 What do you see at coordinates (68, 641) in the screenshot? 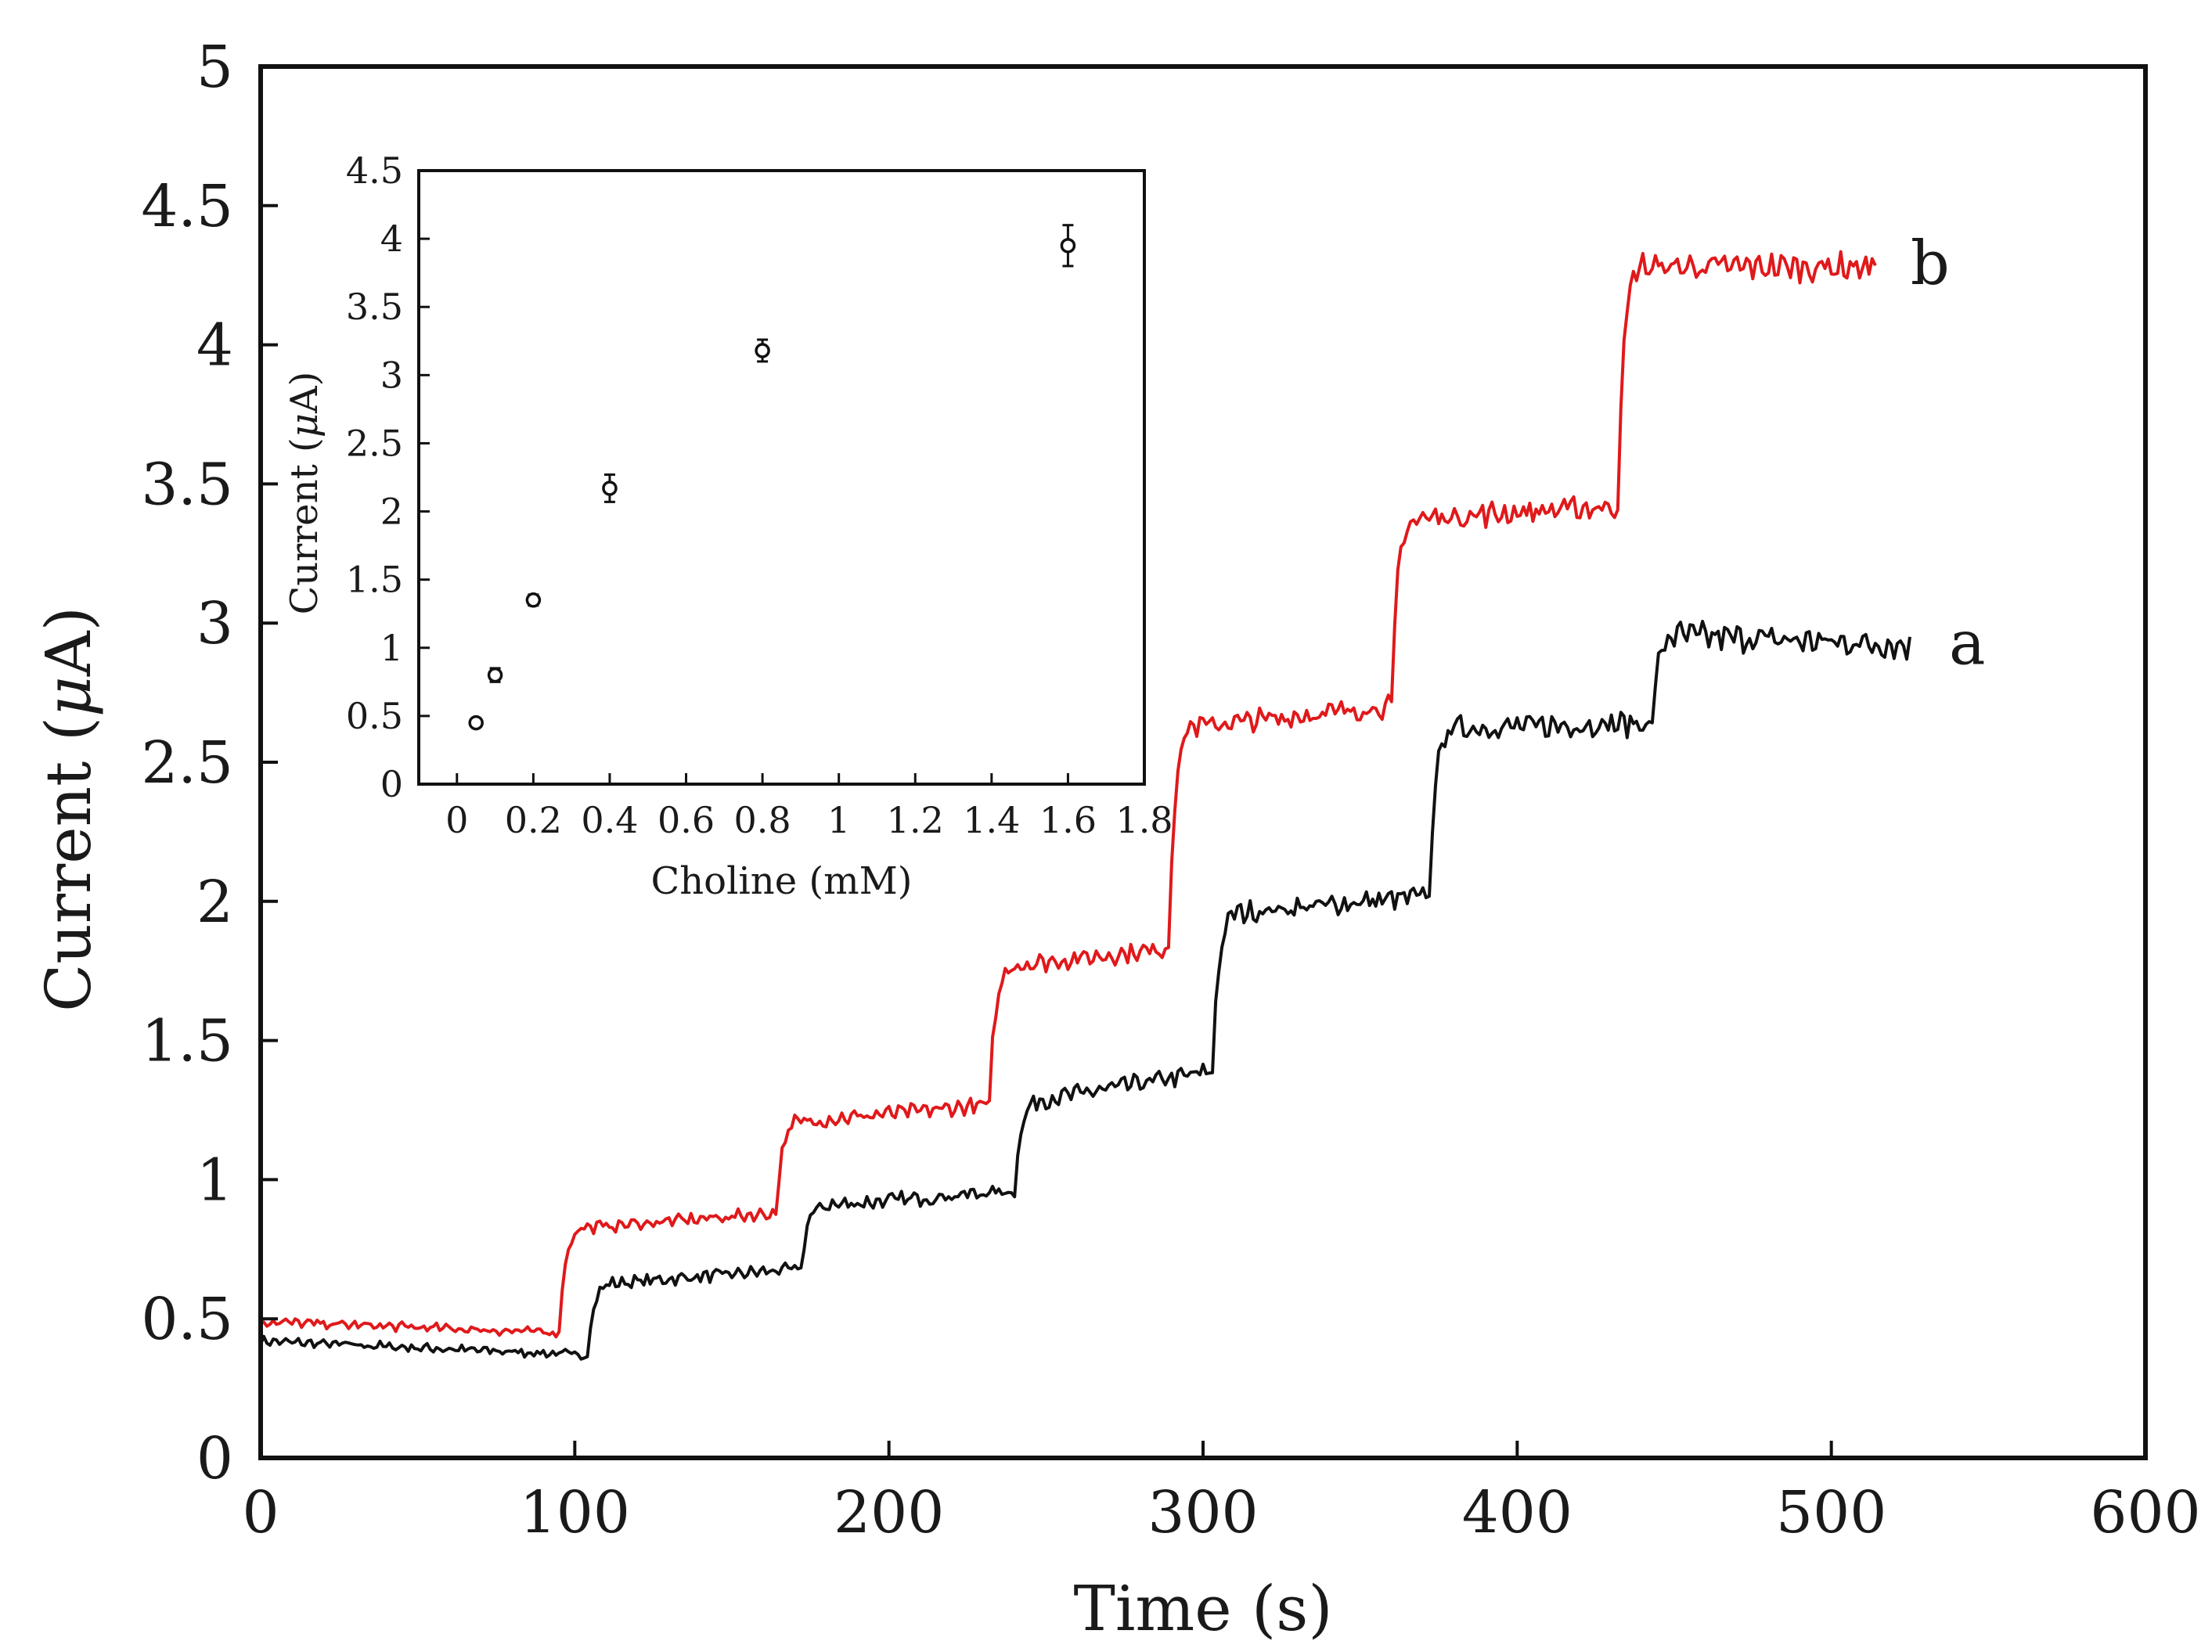
I see `main-y-label-suffix: A)` at bounding box center [68, 641].